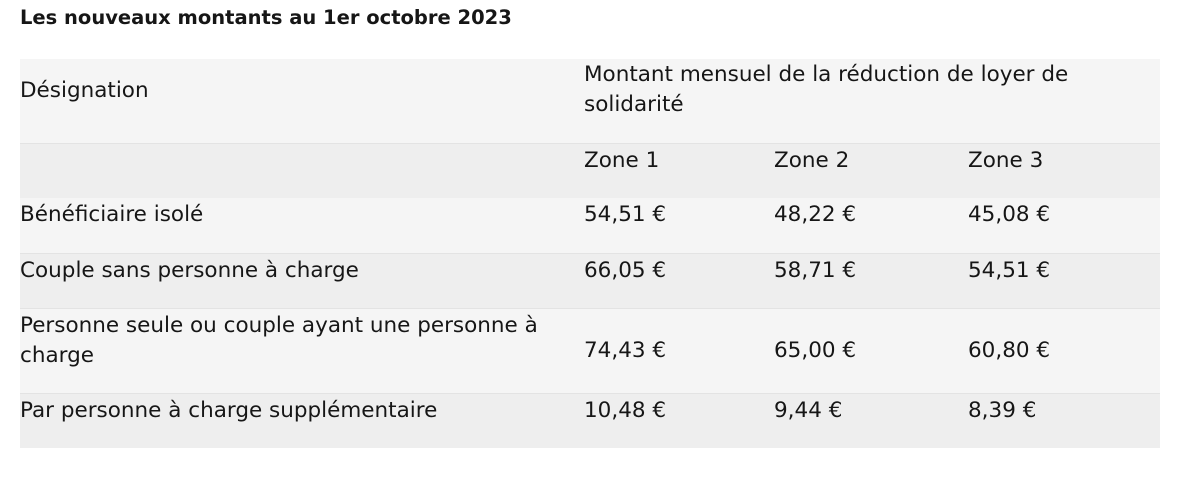 This screenshot has height=477, width=1198. What do you see at coordinates (679, 280) in the screenshot?
I see `zone-1-value: 66,05 €` at bounding box center [679, 280].